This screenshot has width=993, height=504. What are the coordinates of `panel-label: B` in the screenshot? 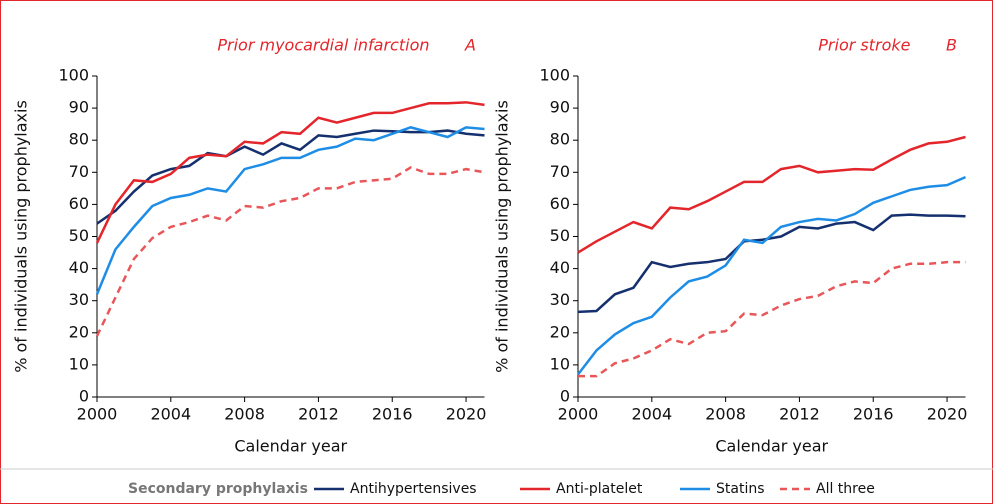 It's located at (951, 45).